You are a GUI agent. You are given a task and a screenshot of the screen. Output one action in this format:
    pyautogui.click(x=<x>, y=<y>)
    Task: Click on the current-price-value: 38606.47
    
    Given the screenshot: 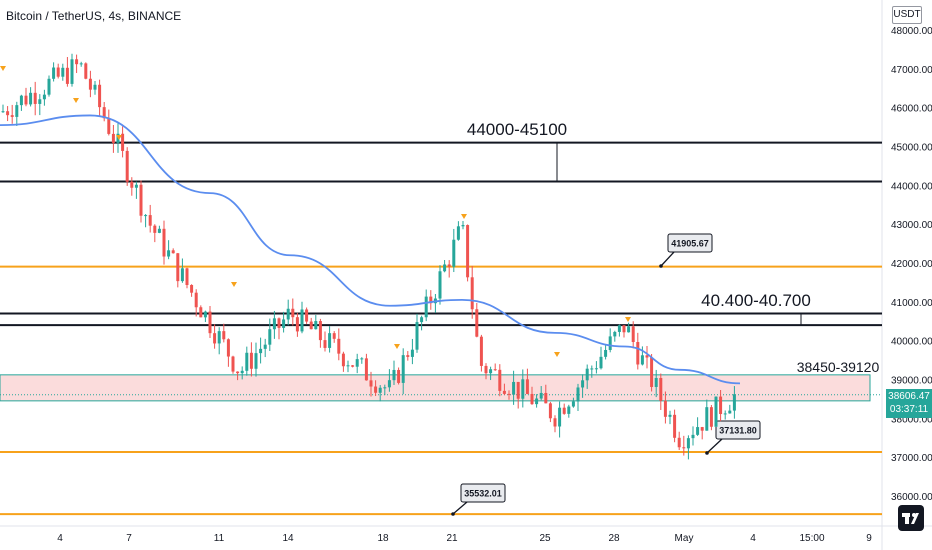 What is the action you would take?
    pyautogui.click(x=909, y=396)
    